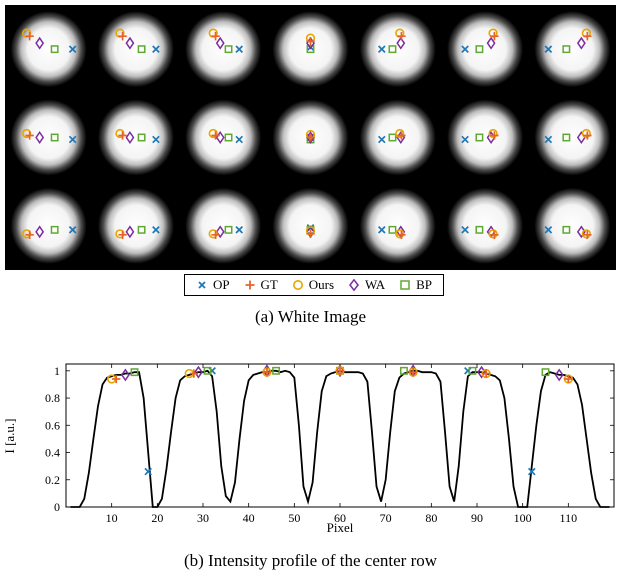 Image resolution: width=621 pixels, height=576 pixels. What do you see at coordinates (249, 285) in the screenshot?
I see `gt-plus-icon` at bounding box center [249, 285].